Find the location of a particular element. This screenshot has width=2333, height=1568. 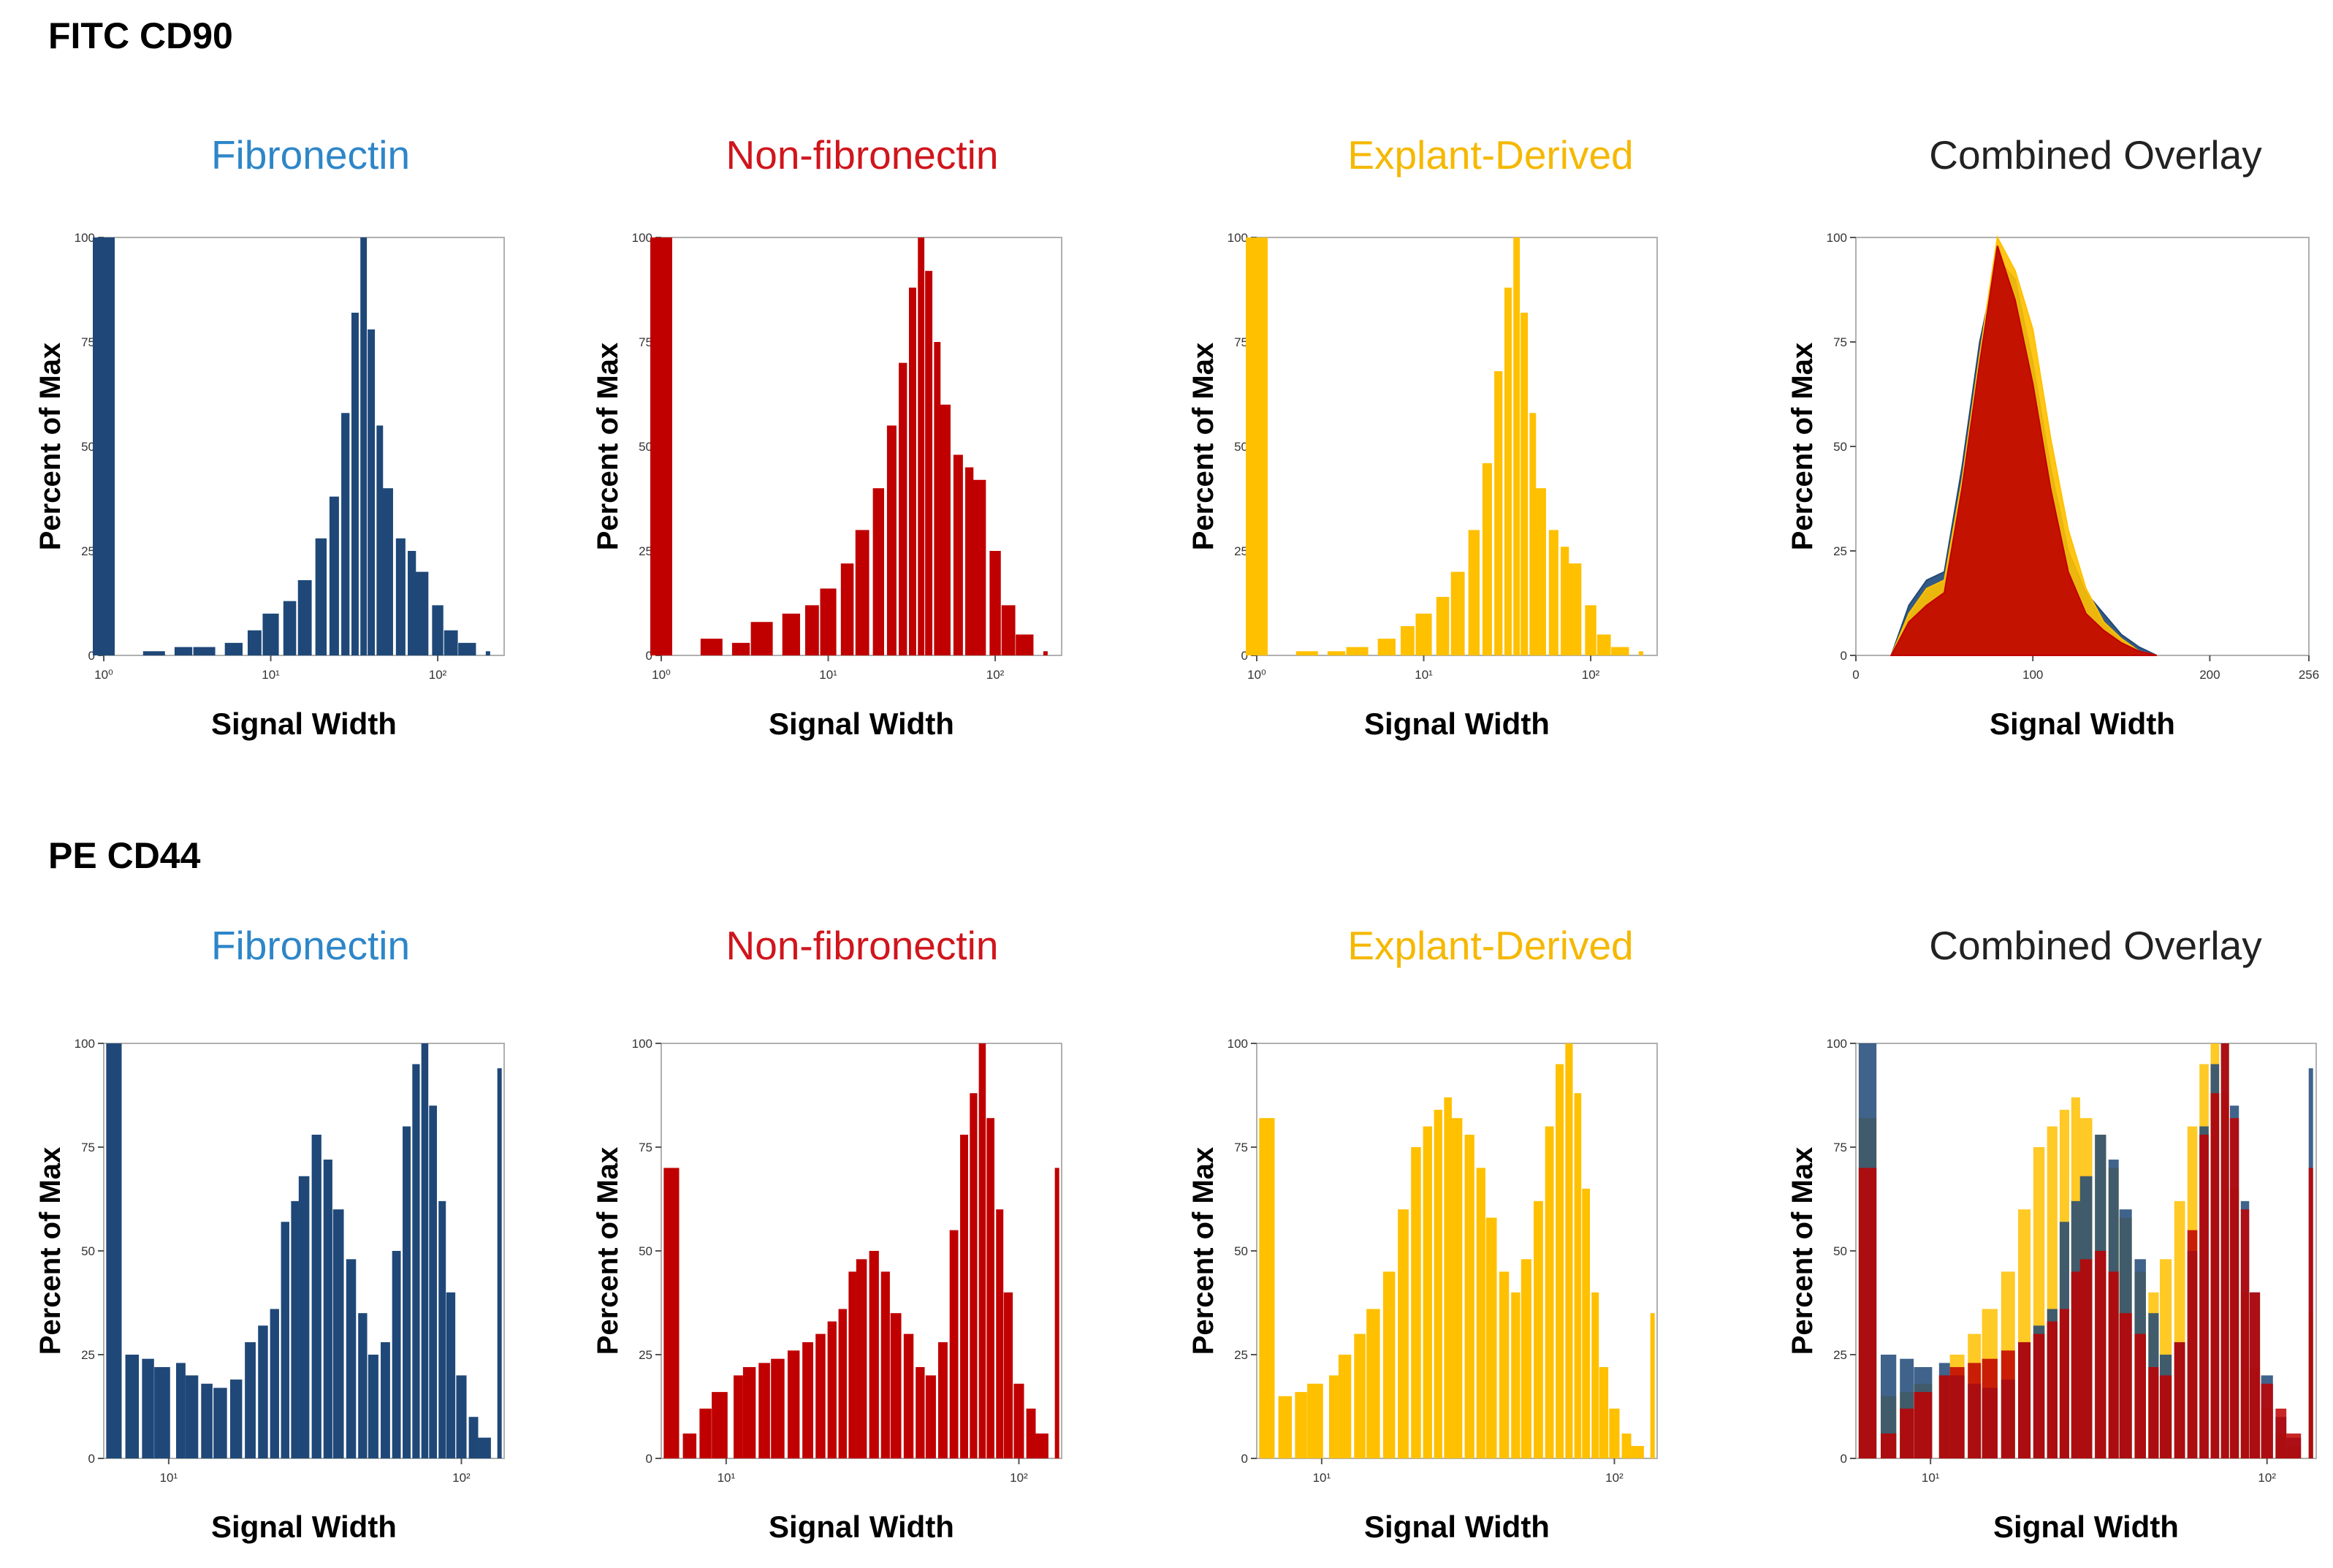

x-tick-label: 100 is located at coordinates (2033, 675).